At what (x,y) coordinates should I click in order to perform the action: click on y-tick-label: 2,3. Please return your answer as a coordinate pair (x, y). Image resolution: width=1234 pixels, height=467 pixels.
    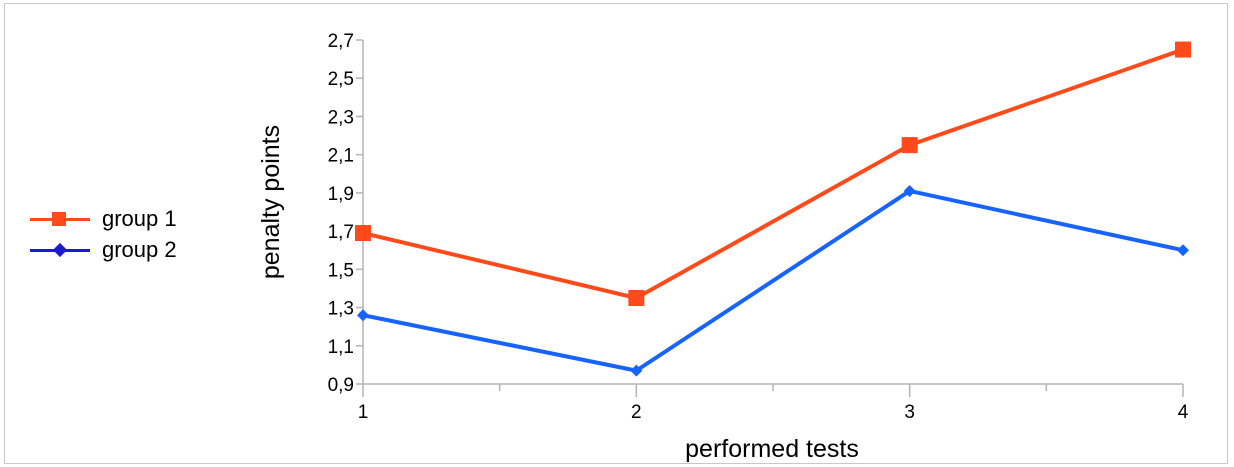
    Looking at the image, I should click on (341, 117).